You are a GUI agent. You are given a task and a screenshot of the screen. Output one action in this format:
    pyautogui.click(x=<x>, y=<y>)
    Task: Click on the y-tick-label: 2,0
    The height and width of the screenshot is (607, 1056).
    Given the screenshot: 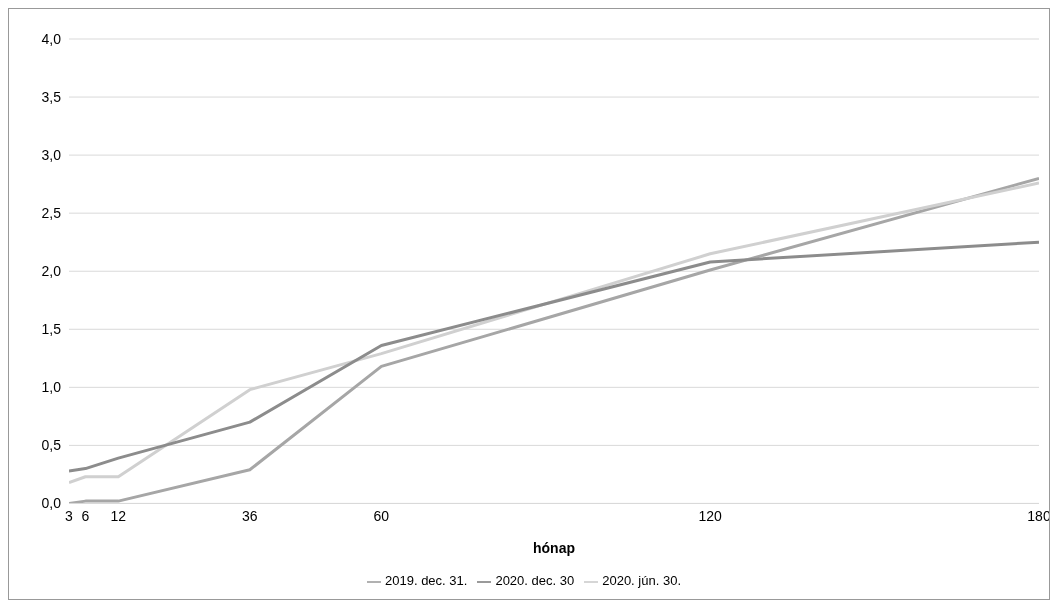 What is the action you would take?
    pyautogui.click(x=51, y=271)
    